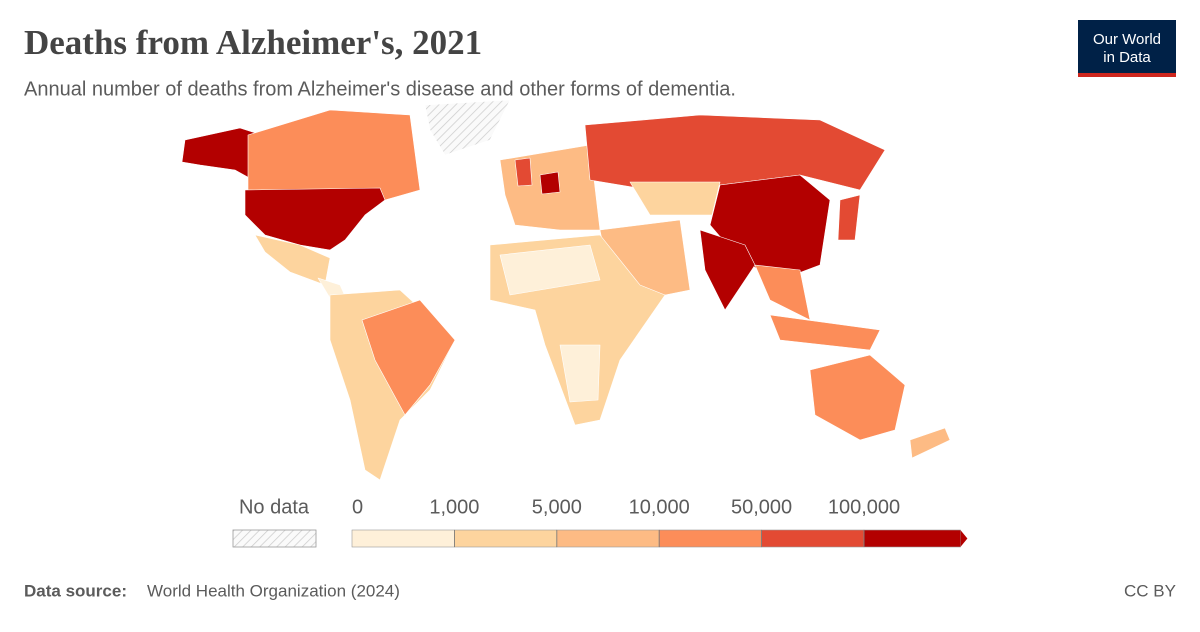  Describe the element at coordinates (964, 538) in the screenshot. I see `legend-arrow` at that location.